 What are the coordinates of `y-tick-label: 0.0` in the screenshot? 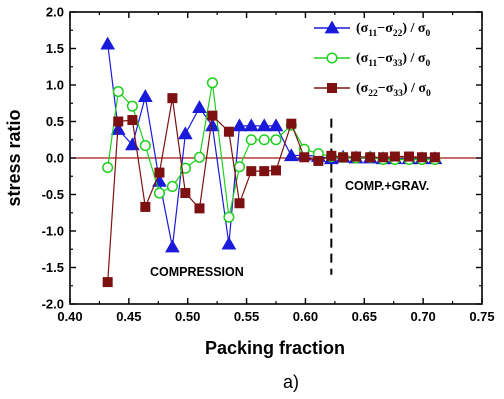 It's located at (55, 158).